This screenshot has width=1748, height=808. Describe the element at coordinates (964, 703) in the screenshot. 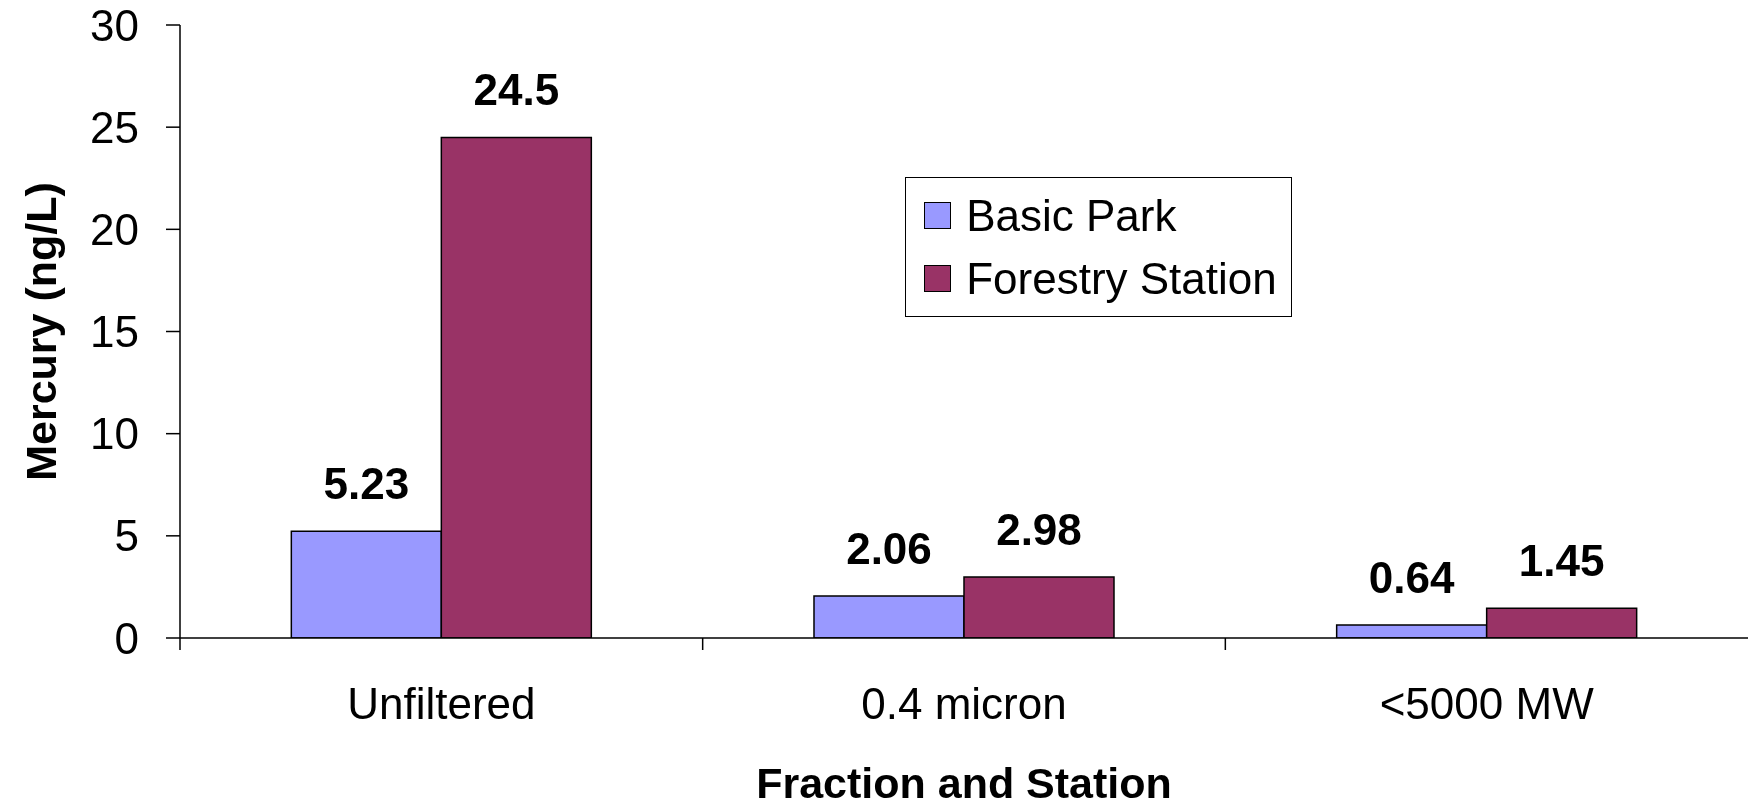

I see `x-tick-label: 0.4 micron` at that location.